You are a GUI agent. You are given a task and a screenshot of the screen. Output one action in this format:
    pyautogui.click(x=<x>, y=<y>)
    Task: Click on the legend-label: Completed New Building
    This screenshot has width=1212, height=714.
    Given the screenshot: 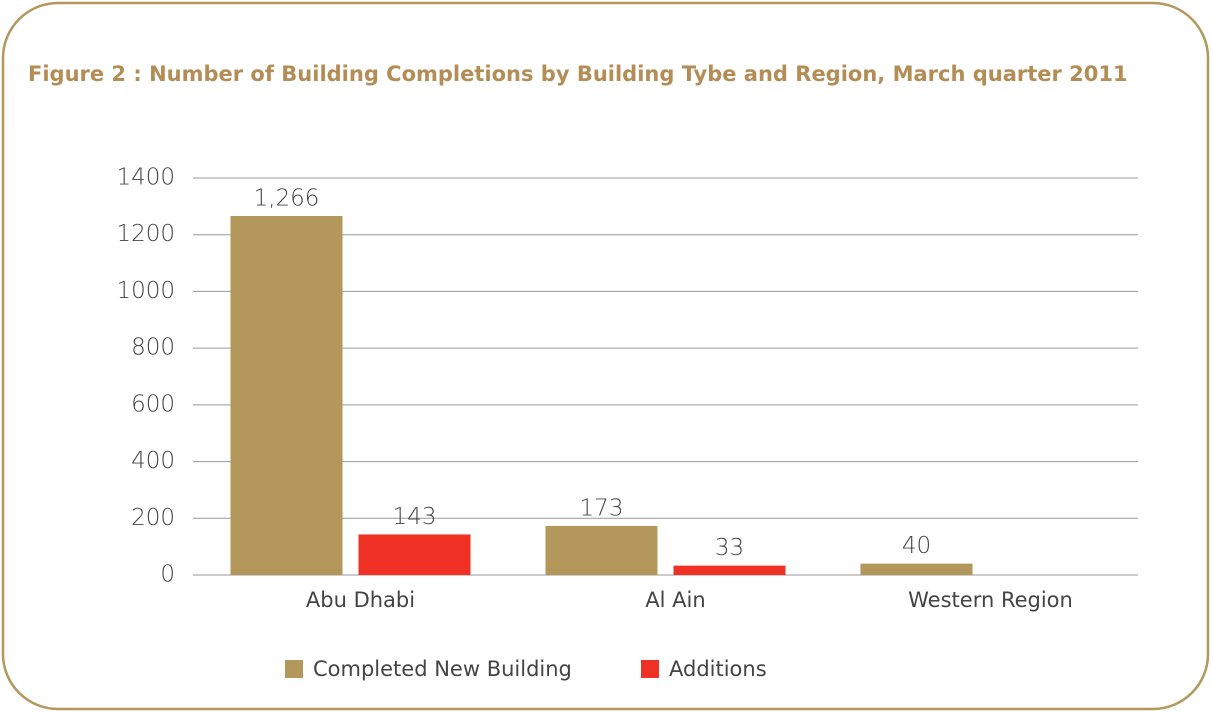 What is the action you would take?
    pyautogui.click(x=442, y=669)
    